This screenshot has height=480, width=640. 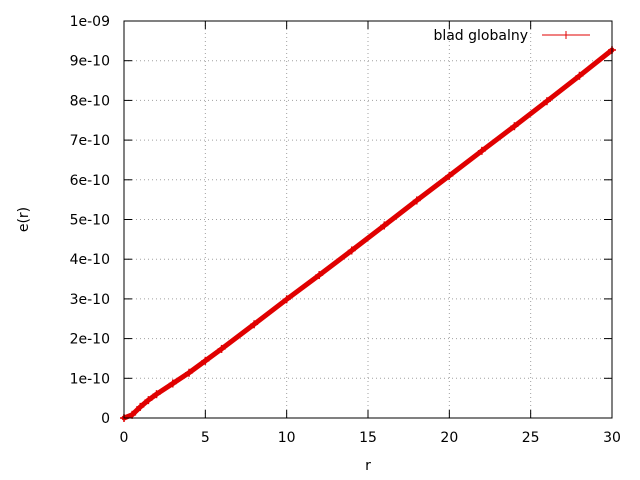 What do you see at coordinates (287, 438) in the screenshot?
I see `x-tick-label: 10` at bounding box center [287, 438].